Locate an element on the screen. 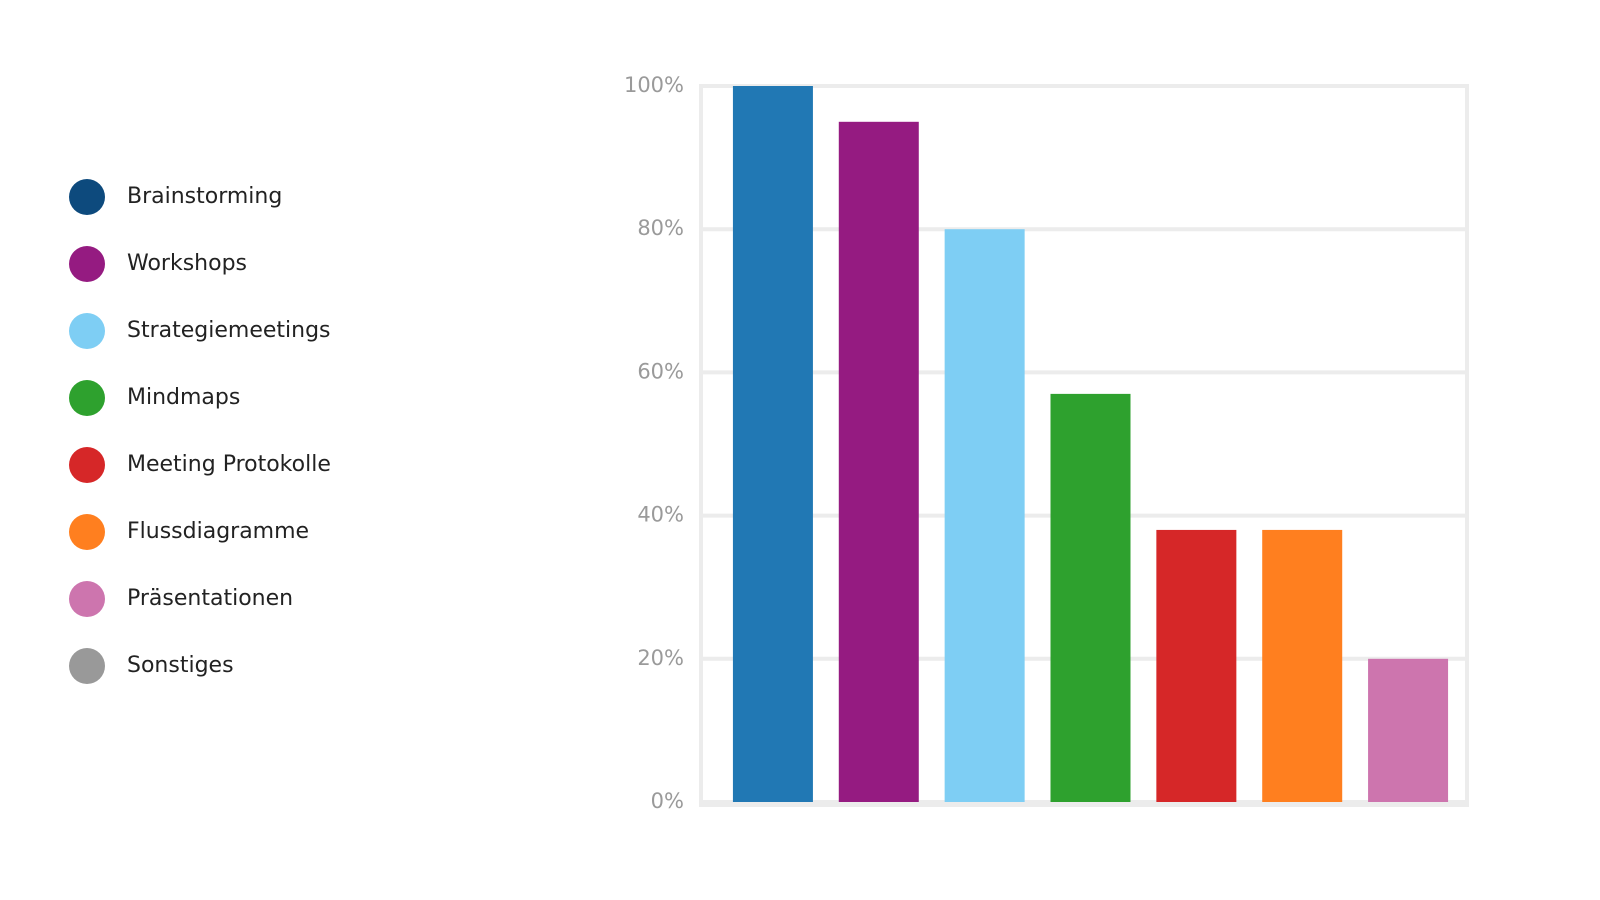 The width and height of the screenshot is (1600, 900). legend-label: Mindmaps is located at coordinates (183, 397).